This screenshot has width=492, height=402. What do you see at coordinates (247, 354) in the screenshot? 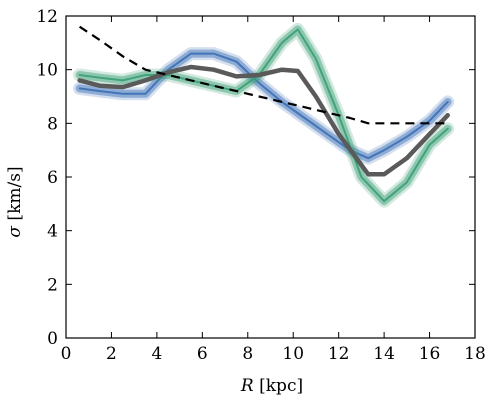
I see `x-tick-label: 8` at bounding box center [247, 354].